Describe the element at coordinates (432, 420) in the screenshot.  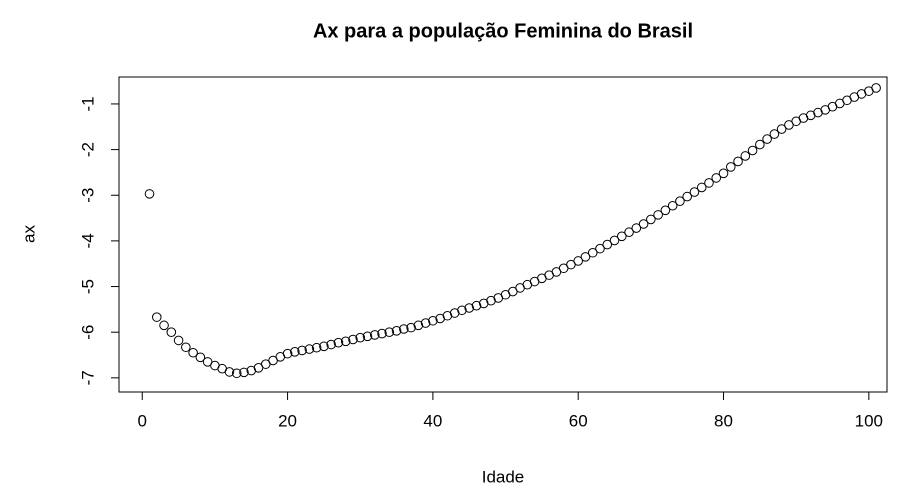
I see `x-tick-label: 40` at that location.